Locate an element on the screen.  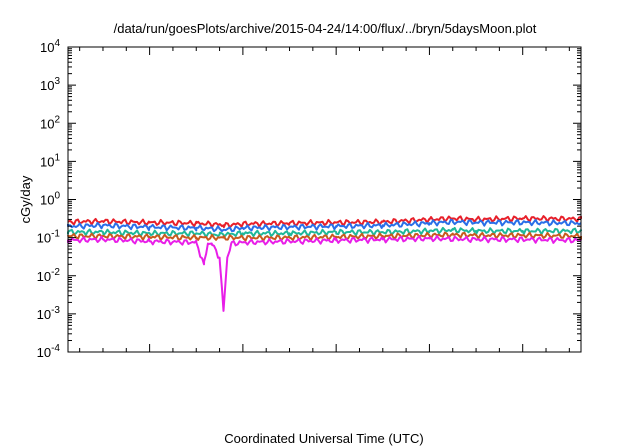
y-tick-label: 10⁻⁴ is located at coordinates (49, 351).